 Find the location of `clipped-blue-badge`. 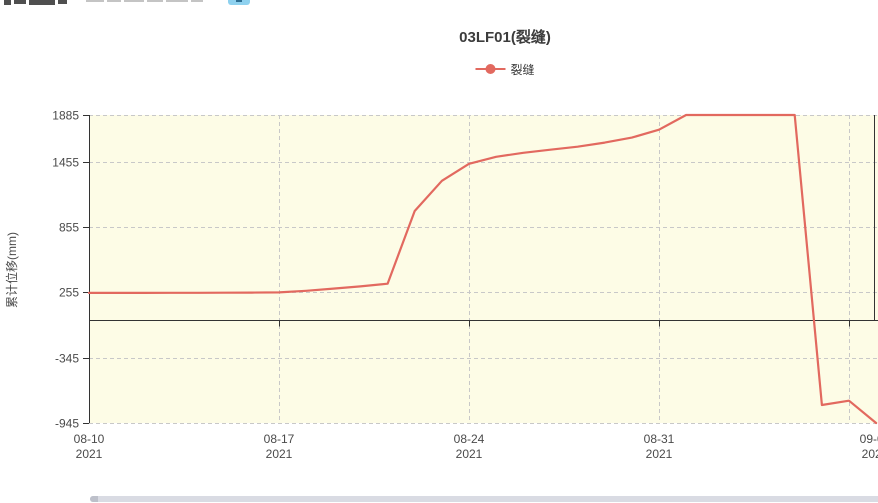

clipped-blue-badge is located at coordinates (239, 2).